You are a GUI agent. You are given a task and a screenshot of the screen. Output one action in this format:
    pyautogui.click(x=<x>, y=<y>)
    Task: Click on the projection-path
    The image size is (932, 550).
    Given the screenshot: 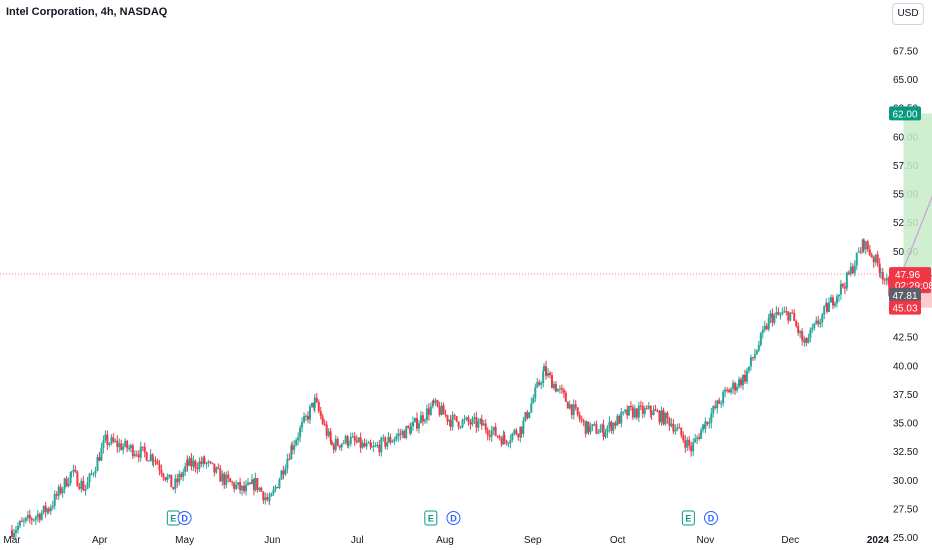 What is the action you would take?
    pyautogui.click(x=916, y=195)
    